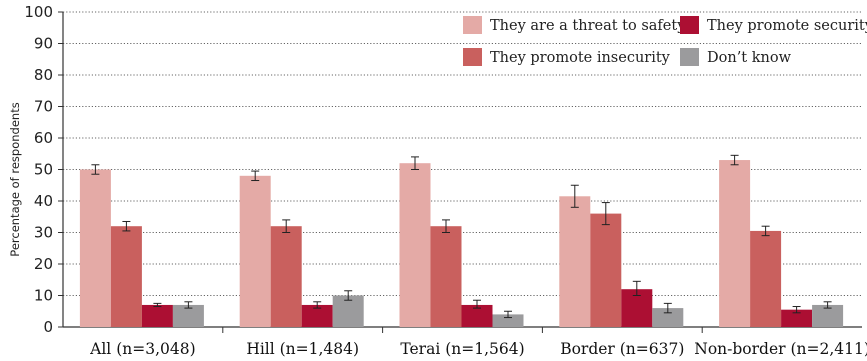  I want to click on legend-item: Don’t know, so click(736, 57).